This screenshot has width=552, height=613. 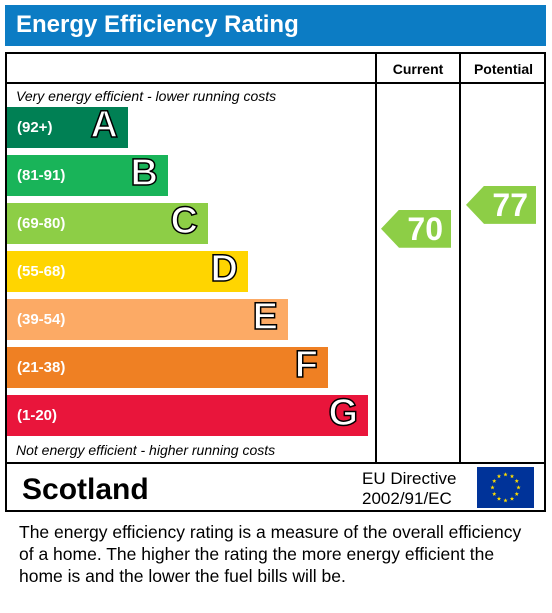 What do you see at coordinates (85, 489) in the screenshot?
I see `region-label: Scotland` at bounding box center [85, 489].